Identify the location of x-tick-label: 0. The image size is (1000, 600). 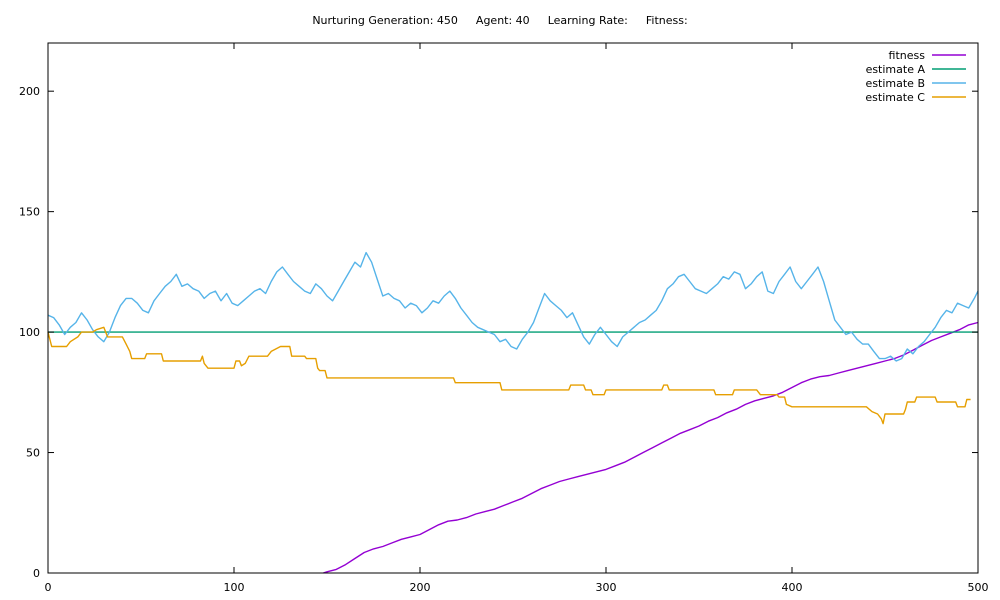
(48, 587).